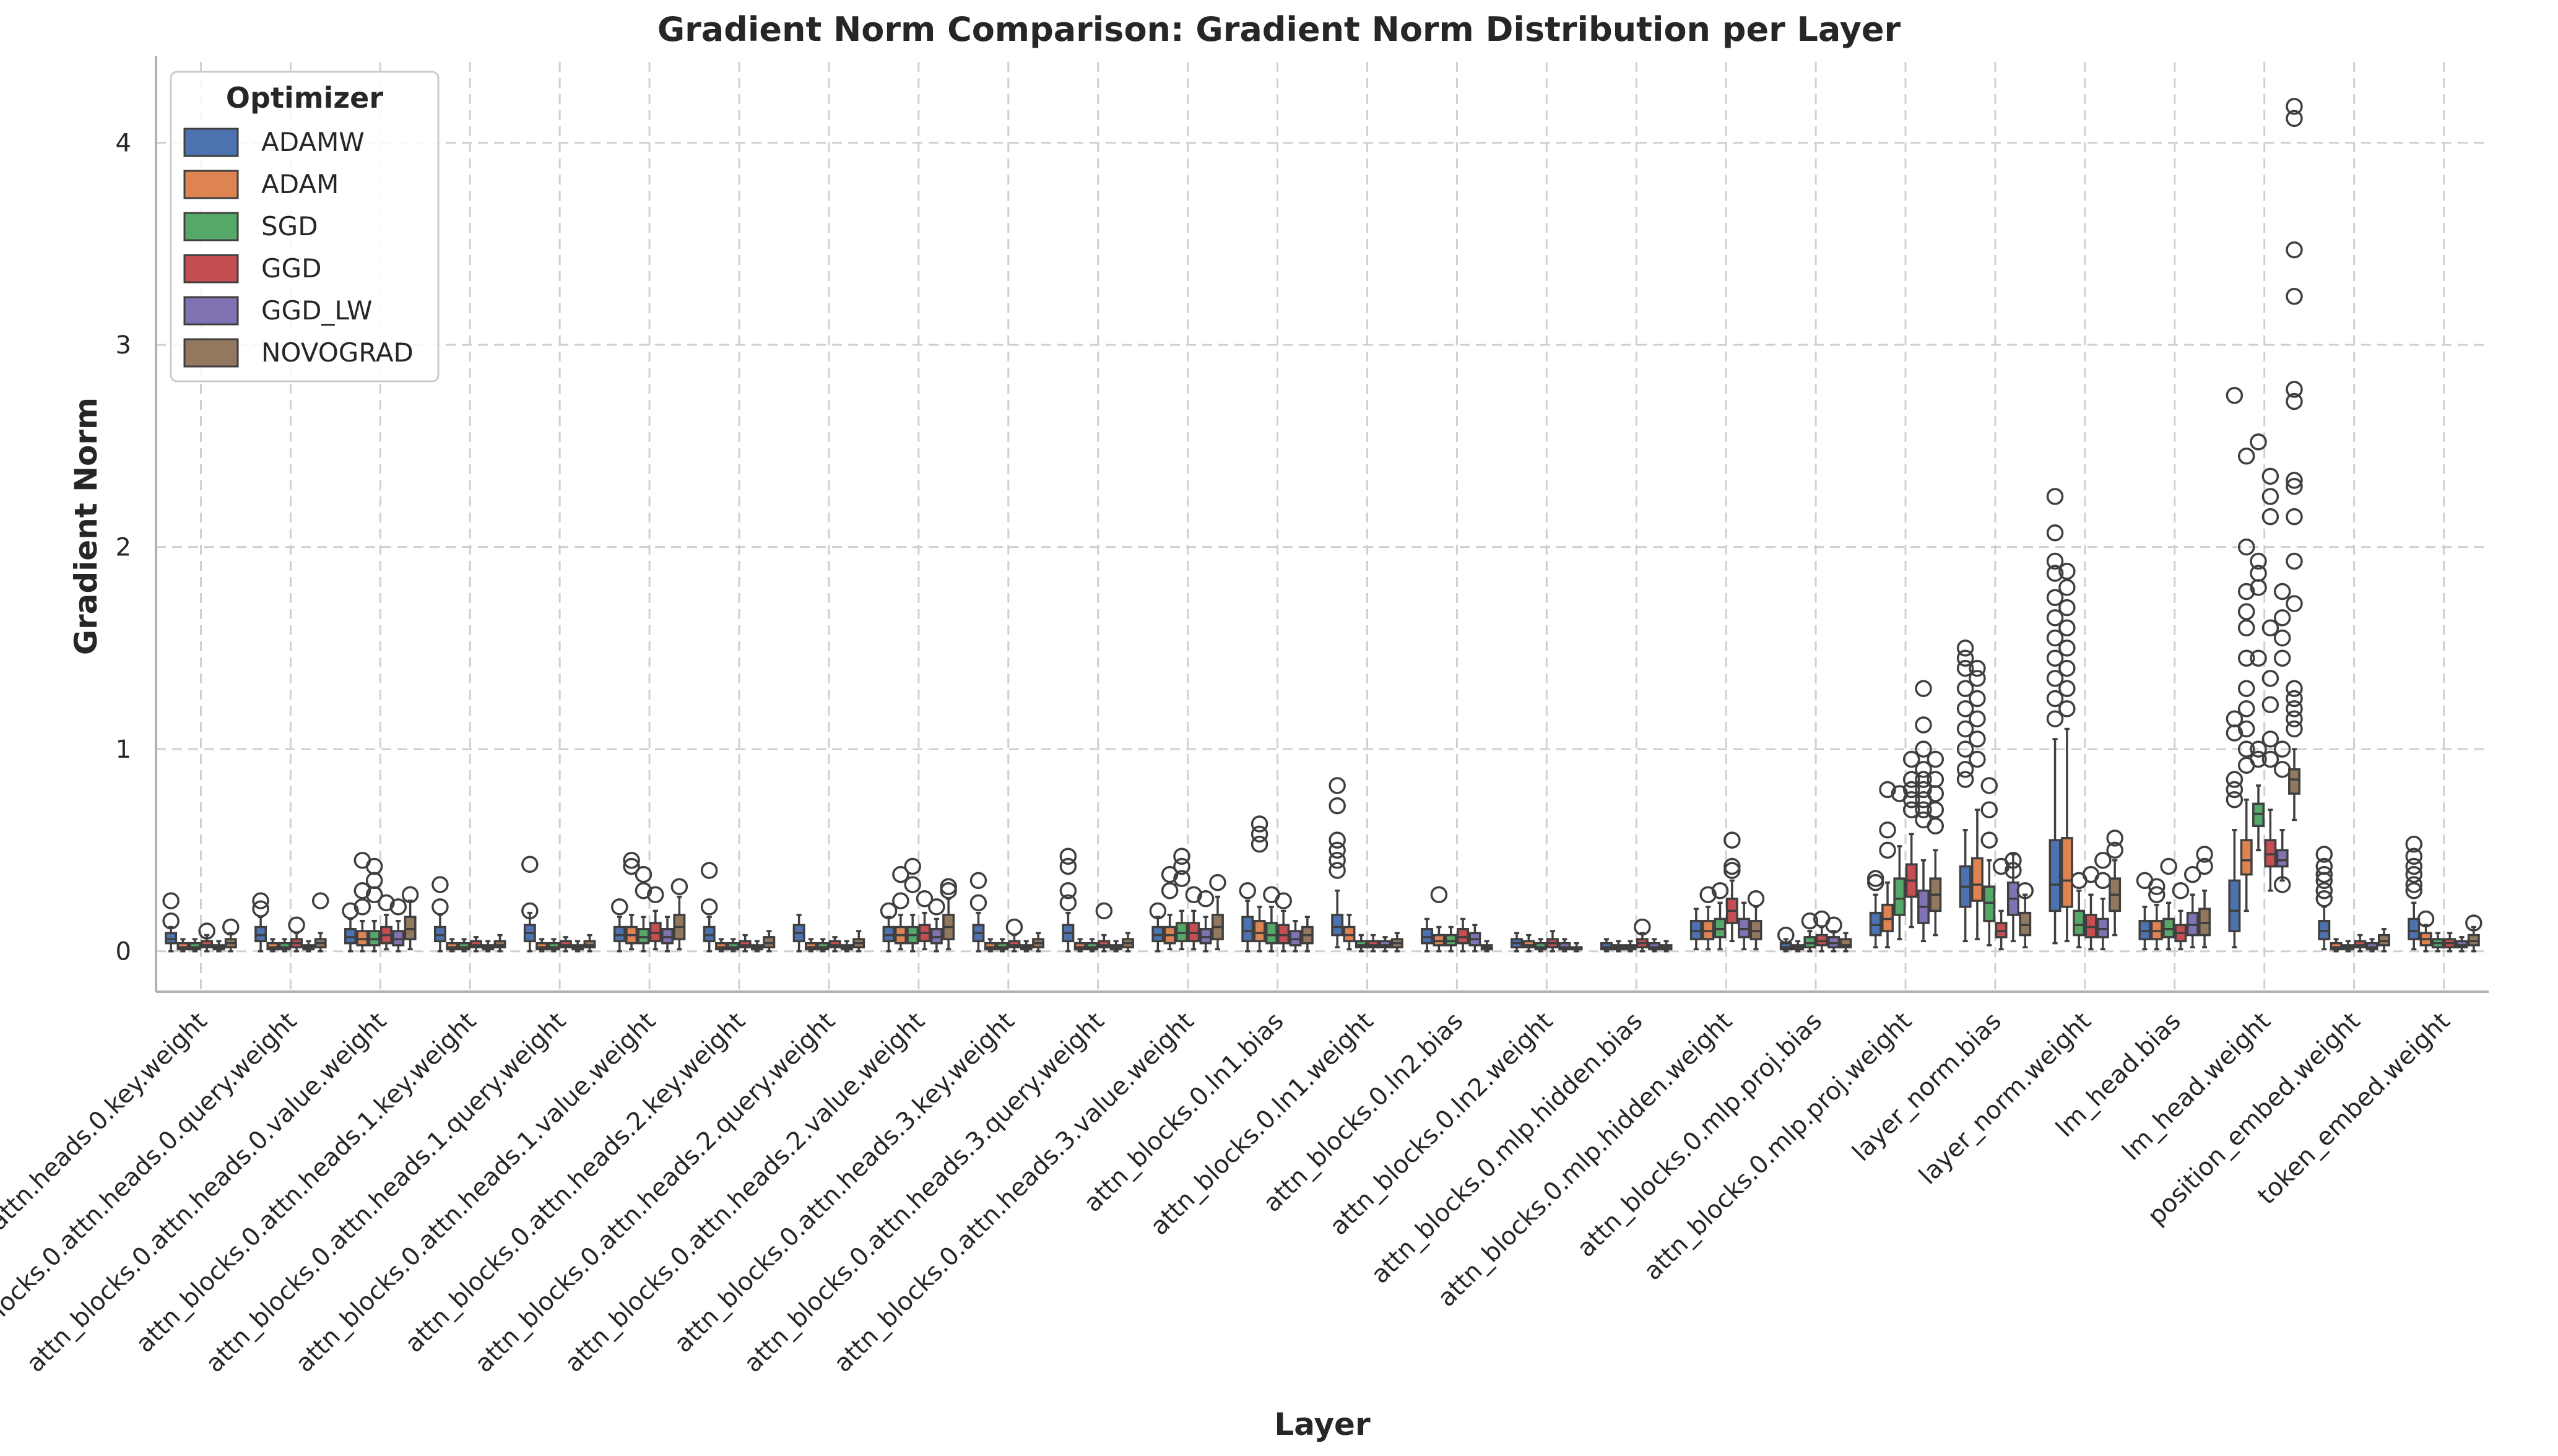 This screenshot has width=2558, height=1456. I want to click on legend-title: Optimizer, so click(304, 98).